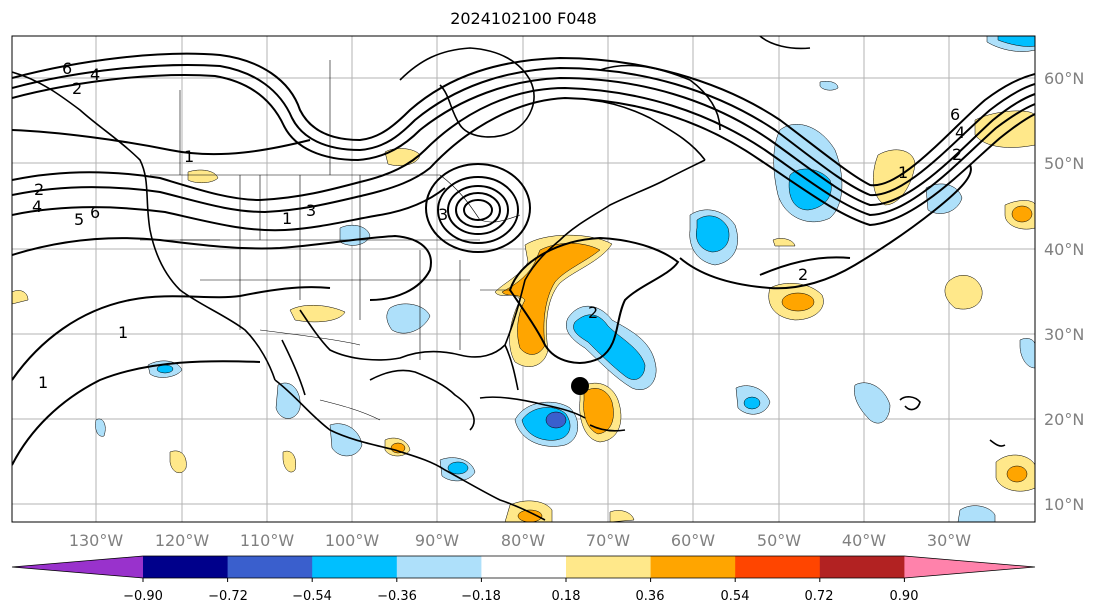 Image resolution: width=1105 pixels, height=615 pixels. What do you see at coordinates (566, 596) in the screenshot?
I see `colorbar-tick-label: 0.18` at bounding box center [566, 596].